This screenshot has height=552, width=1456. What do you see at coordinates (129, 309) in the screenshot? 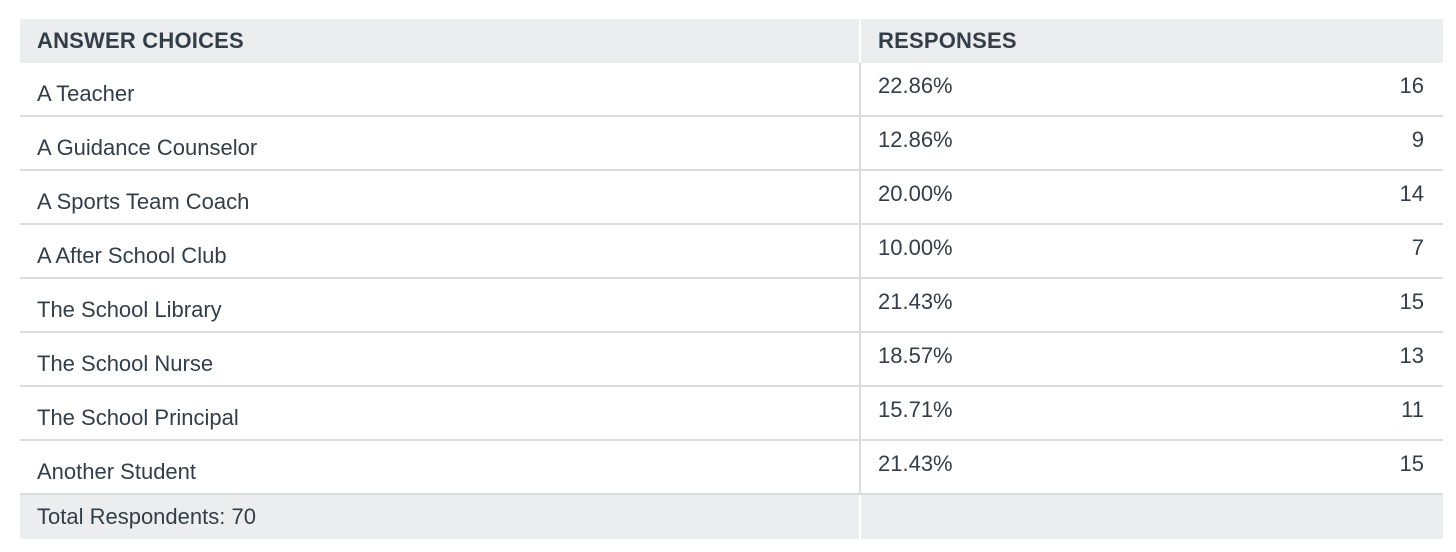
I see `answer-choice-label: The School Library` at bounding box center [129, 309].